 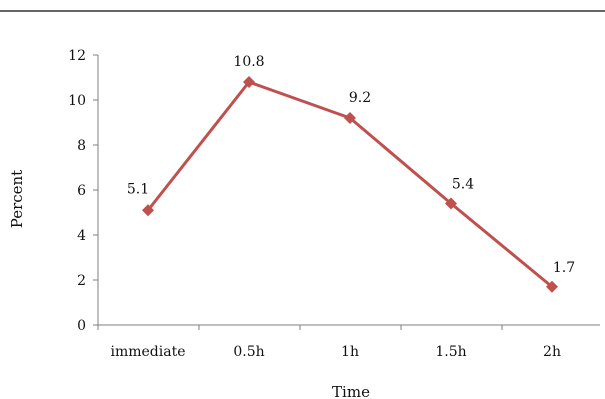 I want to click on y-tick-label: 12, so click(x=77, y=56).